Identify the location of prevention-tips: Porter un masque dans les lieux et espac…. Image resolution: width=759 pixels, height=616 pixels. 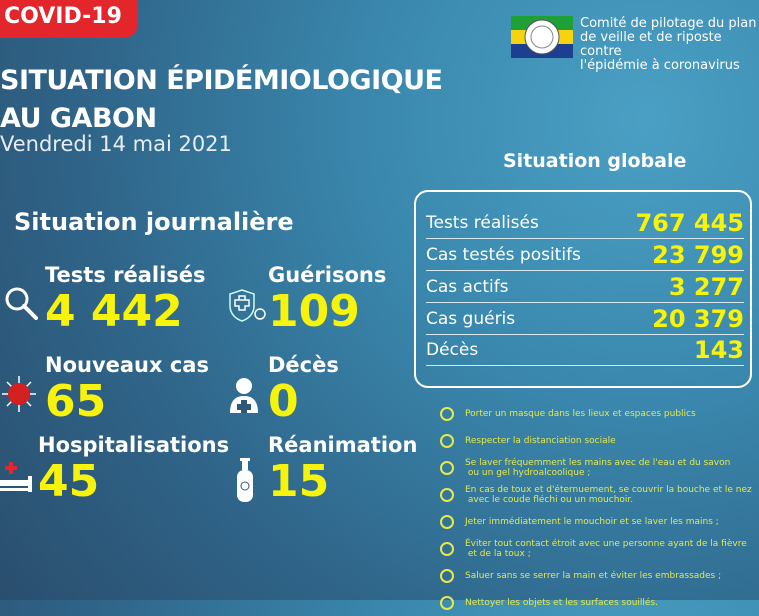
(597, 508).